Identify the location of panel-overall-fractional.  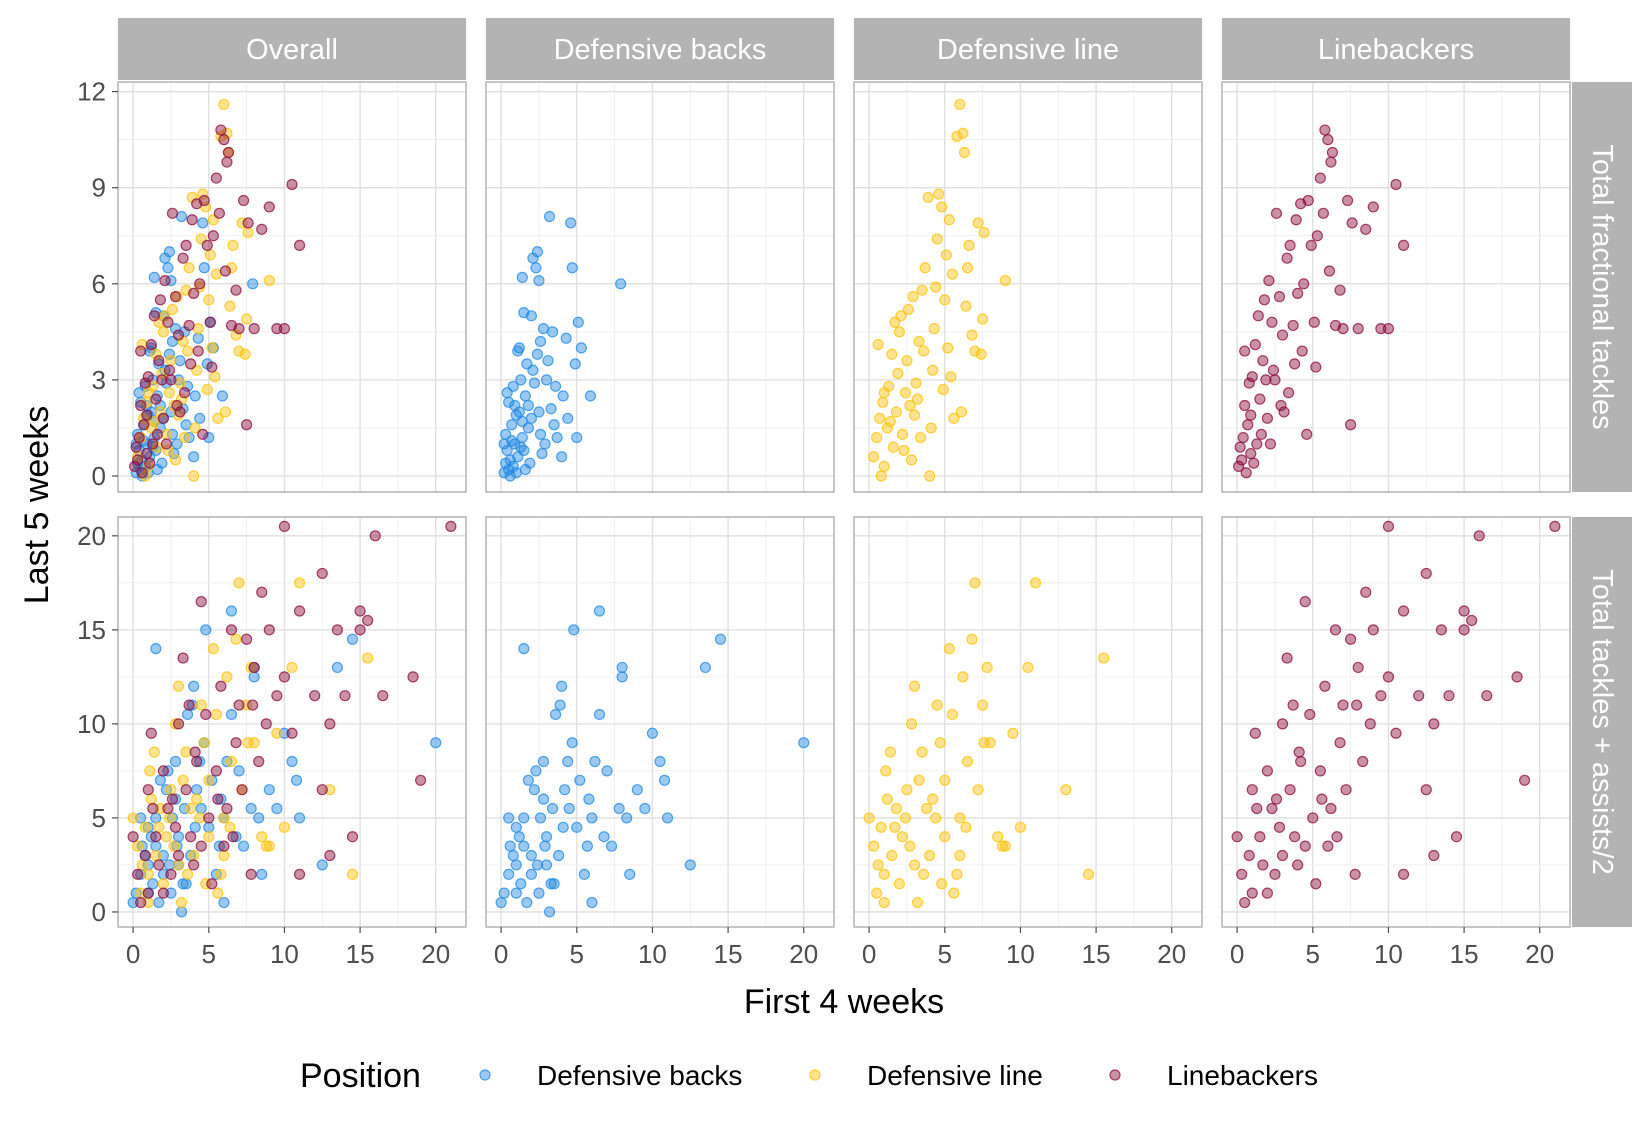
(292, 287).